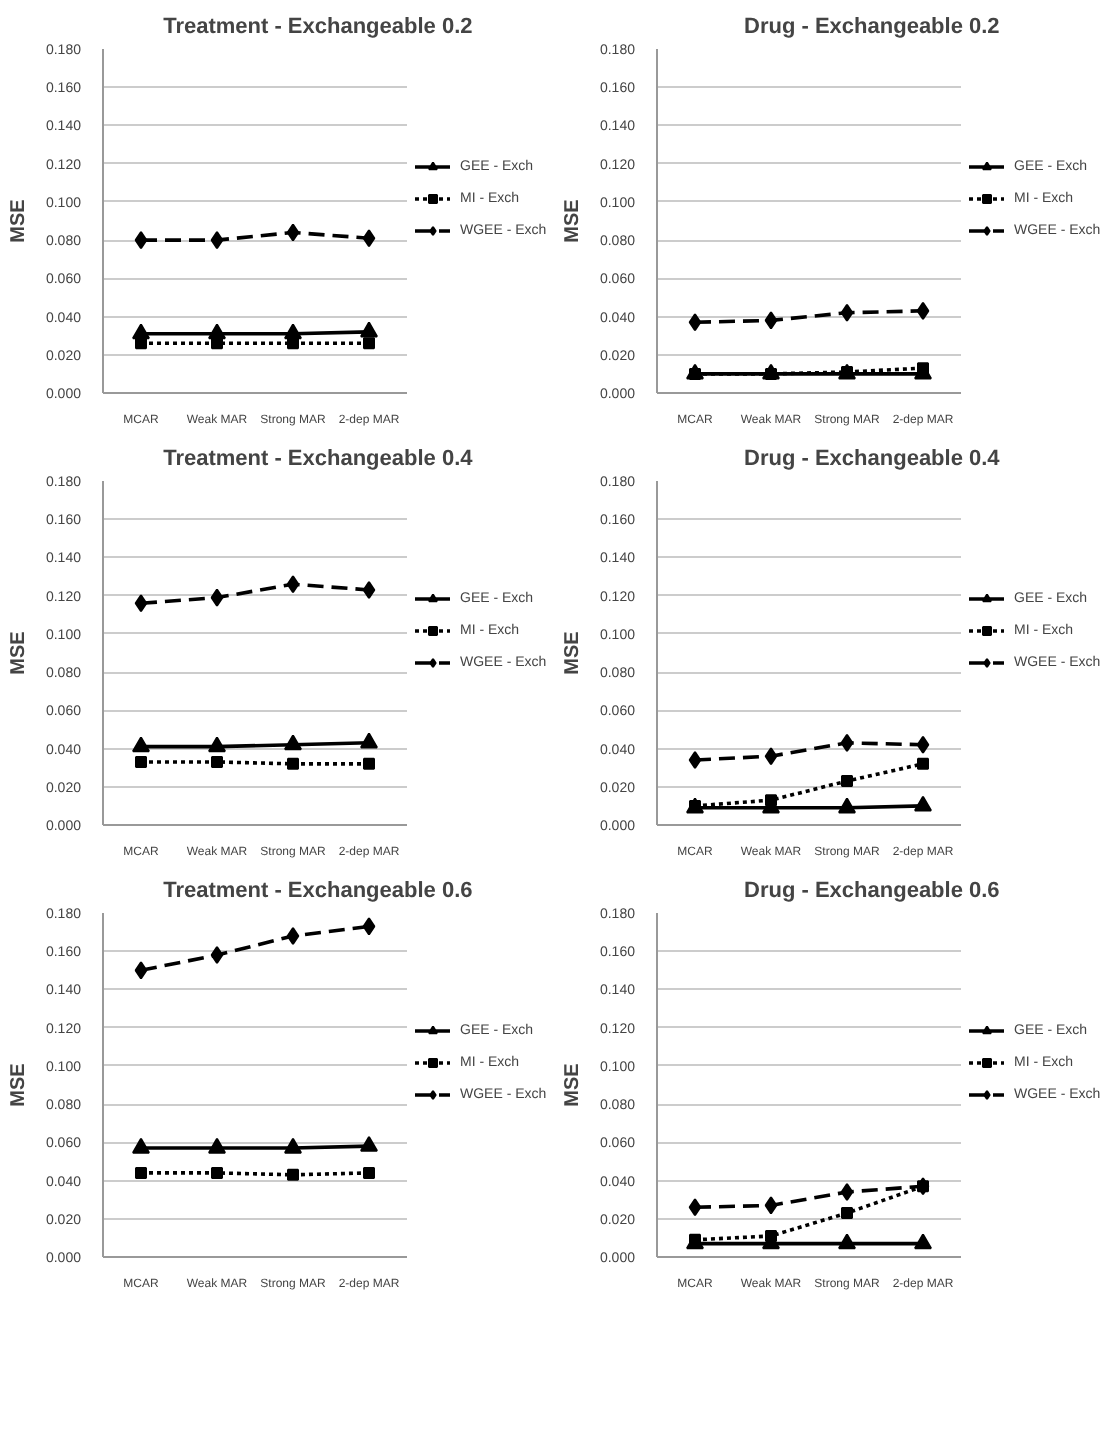  I want to click on chart-title: Treatment - Exchangeable 0.2, so click(318, 27).